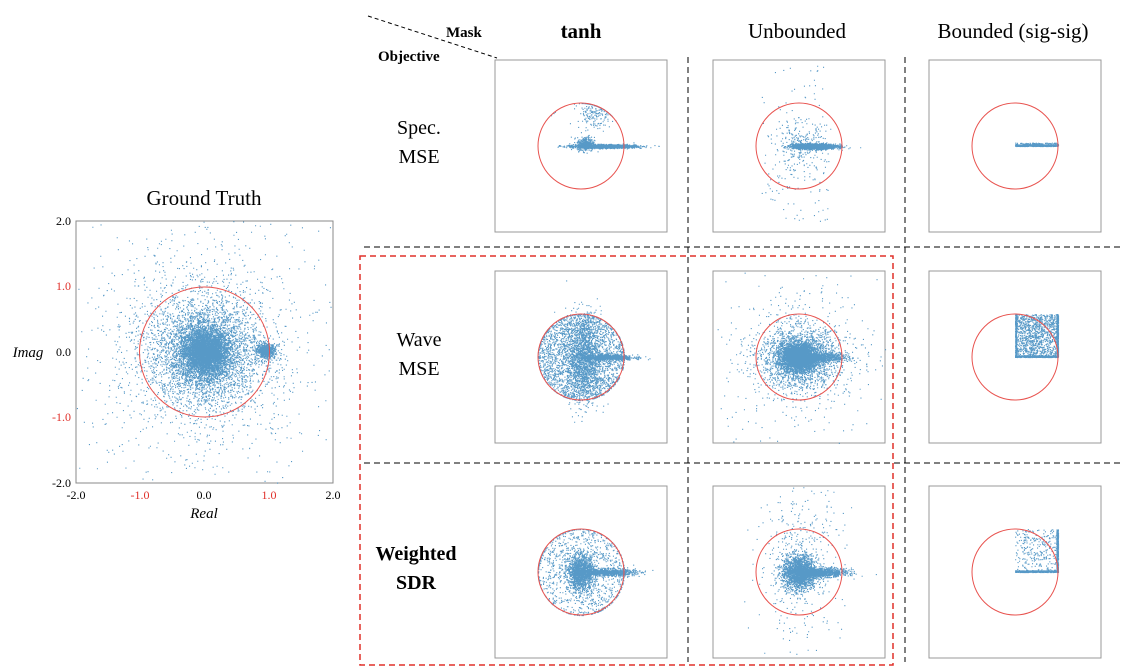  I want to click on y-tick-label: -2.0, so click(61, 483).